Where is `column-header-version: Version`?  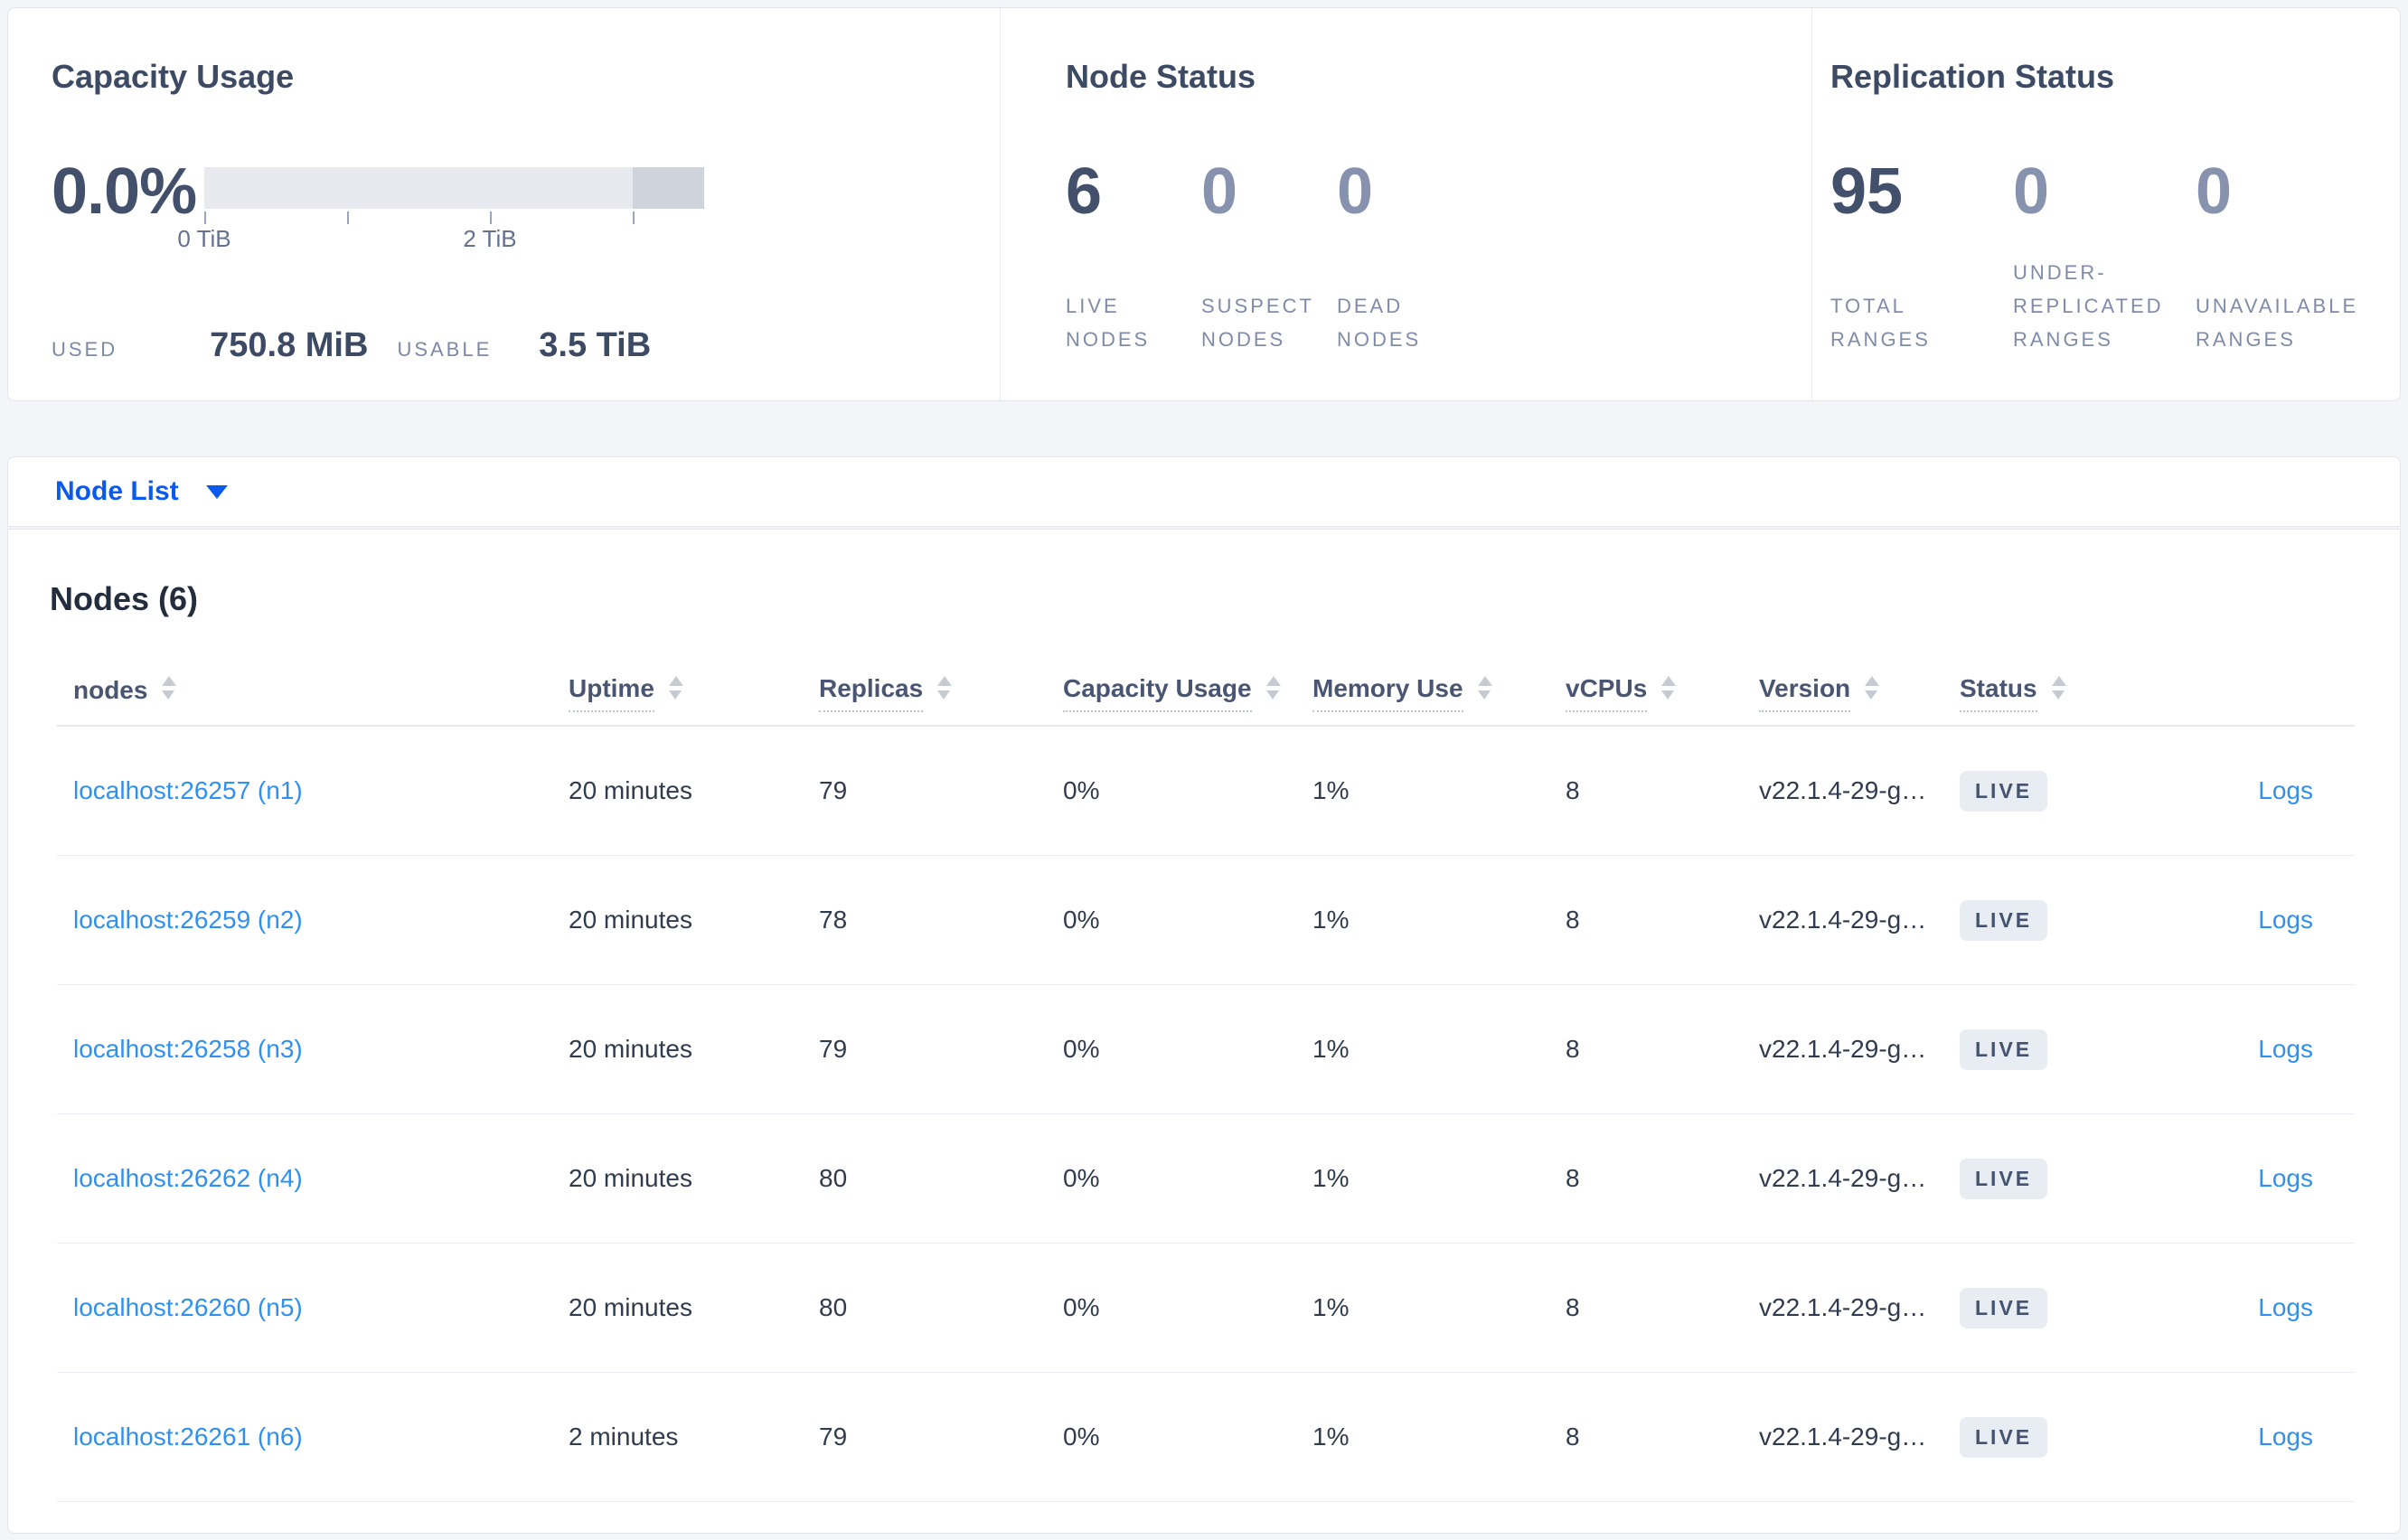 column-header-version: Version is located at coordinates (1843, 693).